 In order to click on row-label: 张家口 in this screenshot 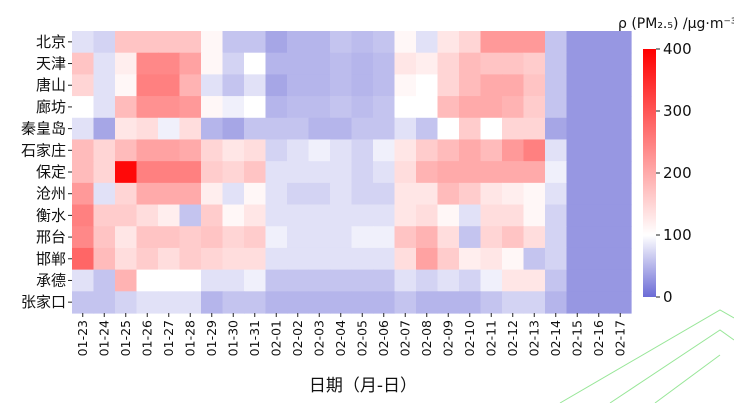, I will do `click(43, 302)`.